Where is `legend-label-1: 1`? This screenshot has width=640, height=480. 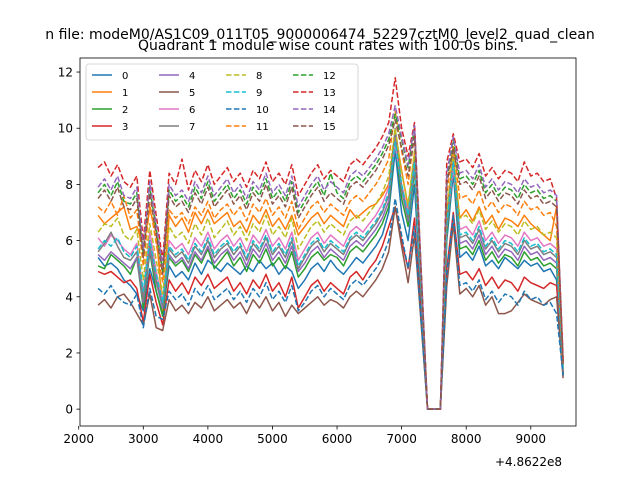 legend-label-1: 1 is located at coordinates (125, 93).